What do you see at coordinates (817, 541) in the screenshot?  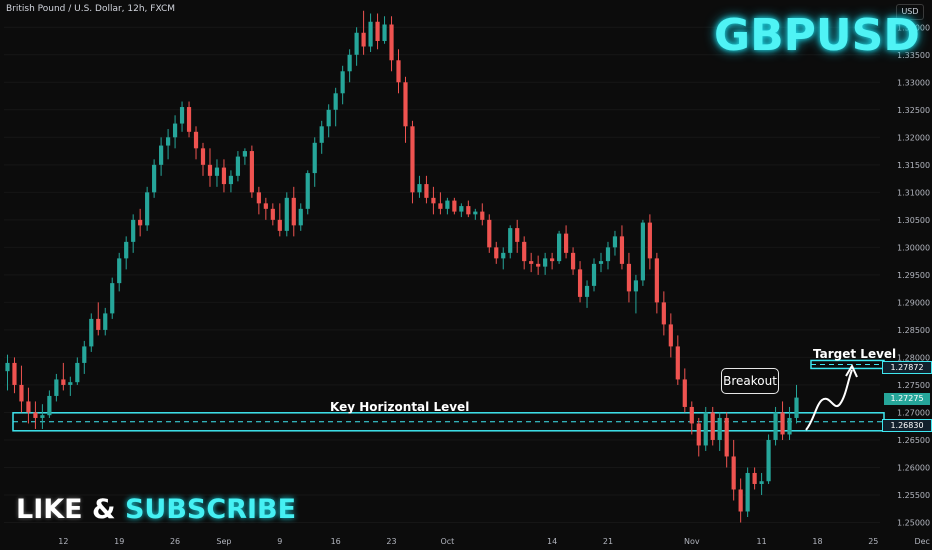 I see `x-tick-label: 18` at bounding box center [817, 541].